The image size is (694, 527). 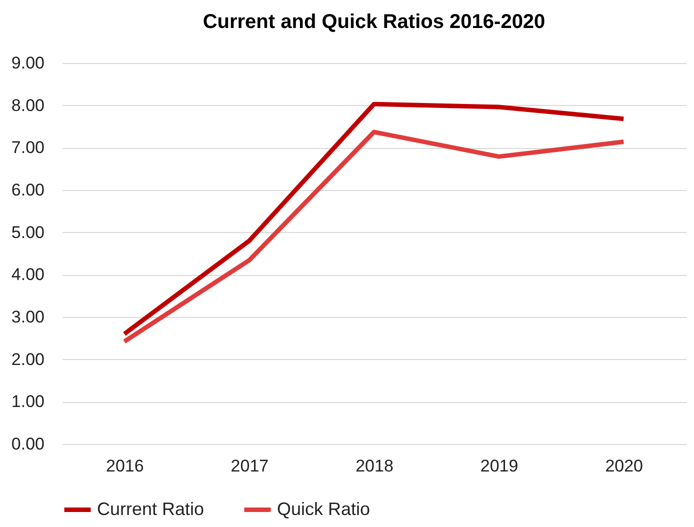 What do you see at coordinates (27, 190) in the screenshot?
I see `y-tick-label: 6.00` at bounding box center [27, 190].